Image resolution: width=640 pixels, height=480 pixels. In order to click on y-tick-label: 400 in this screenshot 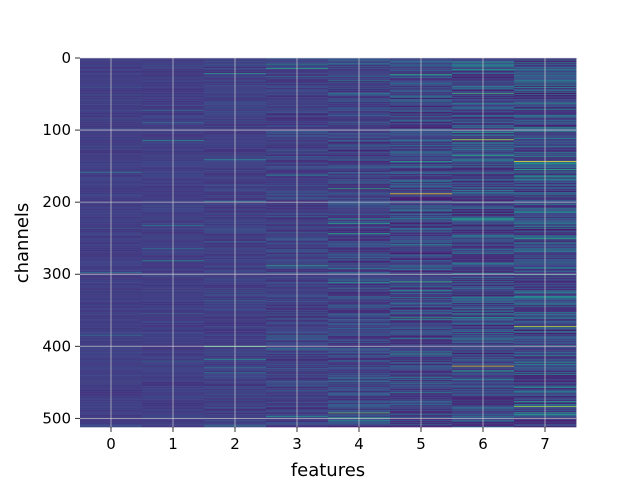, I will do `click(56, 346)`.